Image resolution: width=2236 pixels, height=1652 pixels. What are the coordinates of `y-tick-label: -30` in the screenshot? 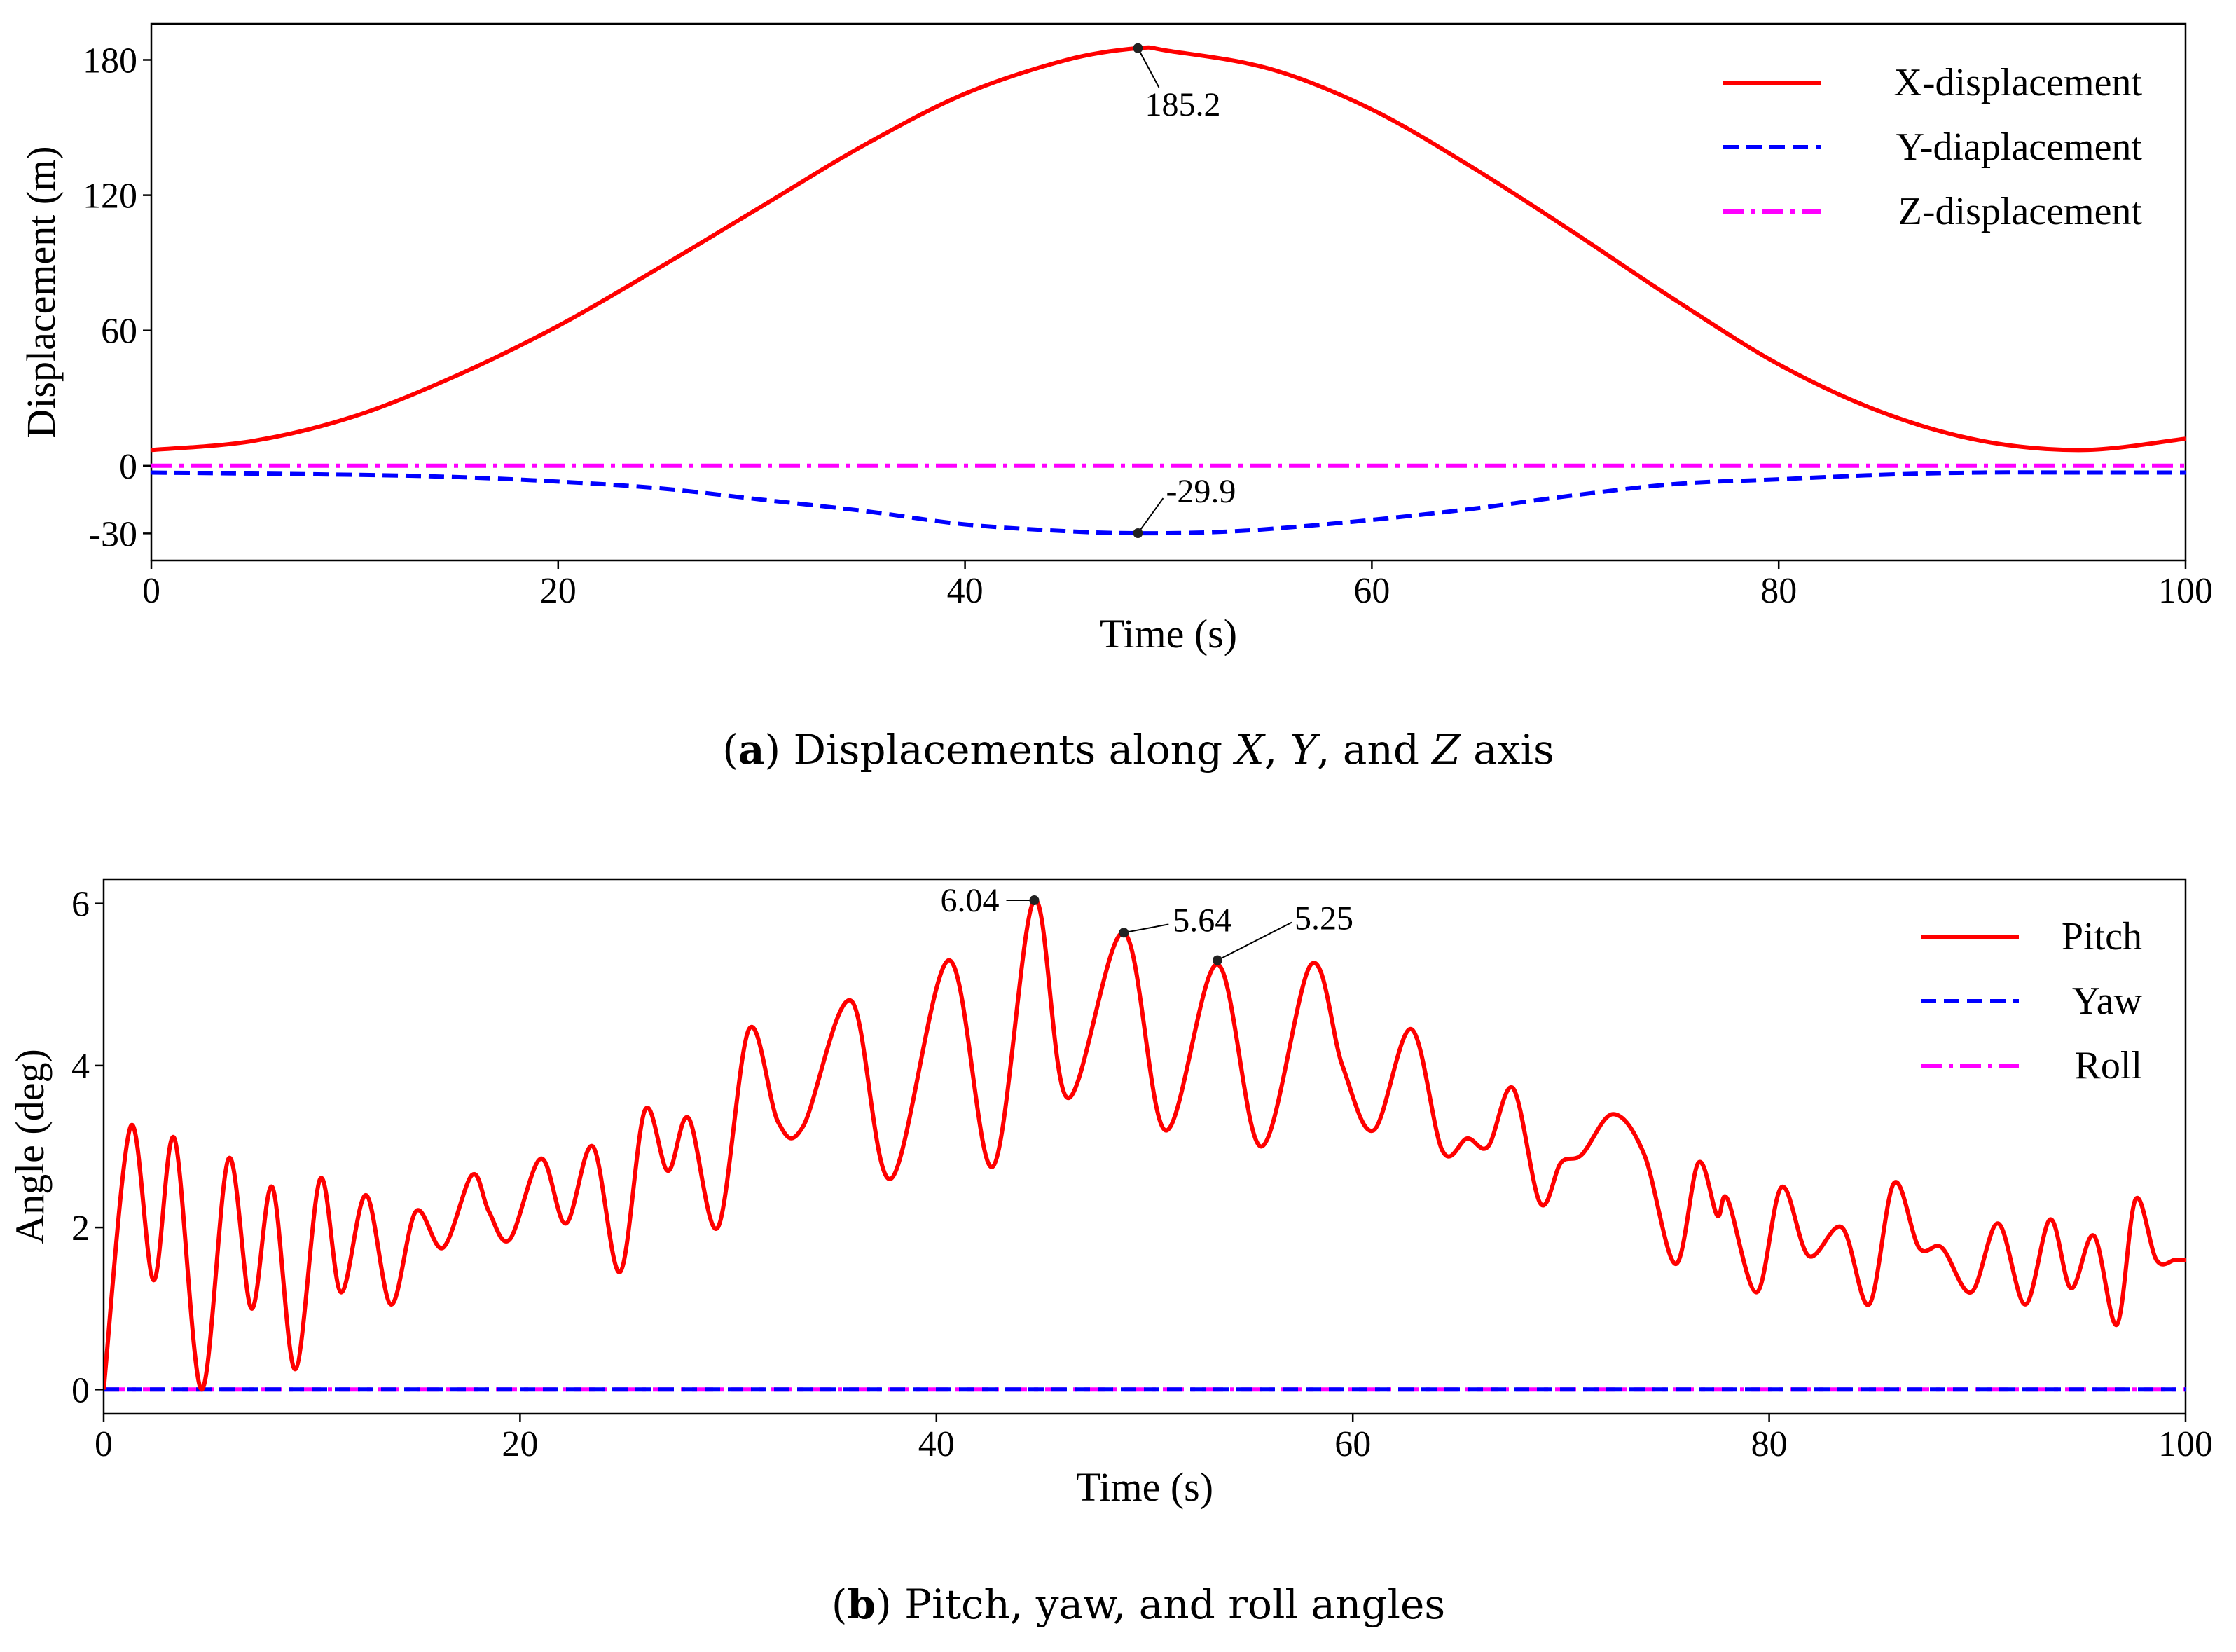 It's located at (113, 534).